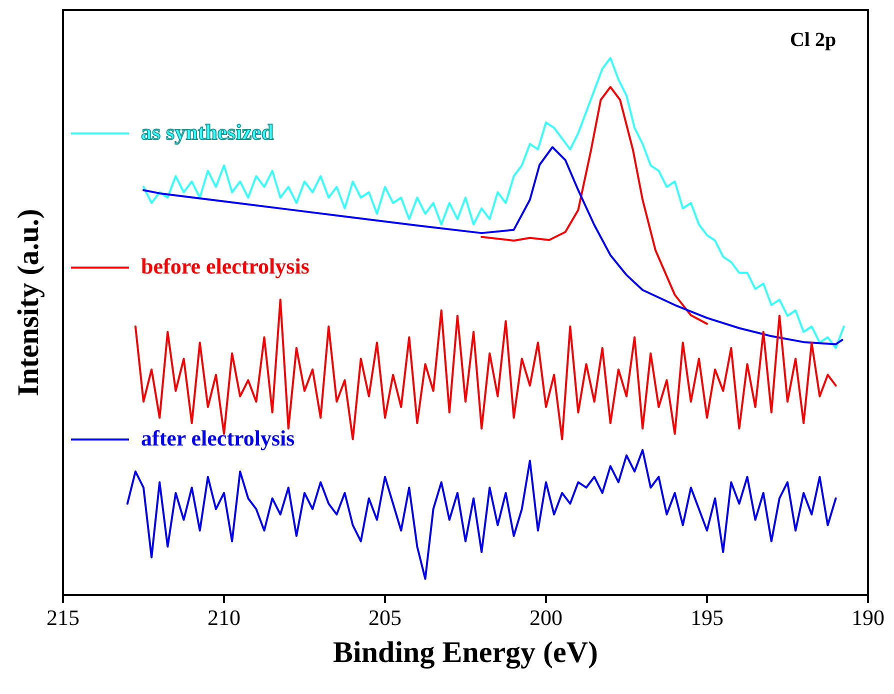 This screenshot has width=894, height=694. What do you see at coordinates (224, 617) in the screenshot?
I see `x-tick-label: 210` at bounding box center [224, 617].